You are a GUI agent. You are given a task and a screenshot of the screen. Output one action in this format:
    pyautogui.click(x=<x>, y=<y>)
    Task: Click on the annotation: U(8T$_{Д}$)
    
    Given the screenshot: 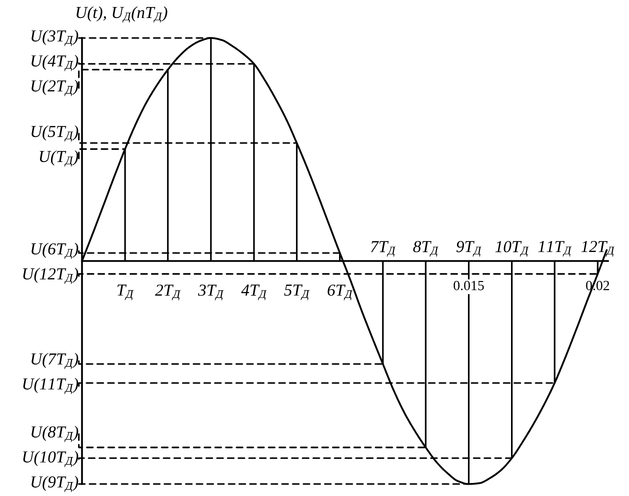 What is the action you would take?
    pyautogui.click(x=55, y=434)
    